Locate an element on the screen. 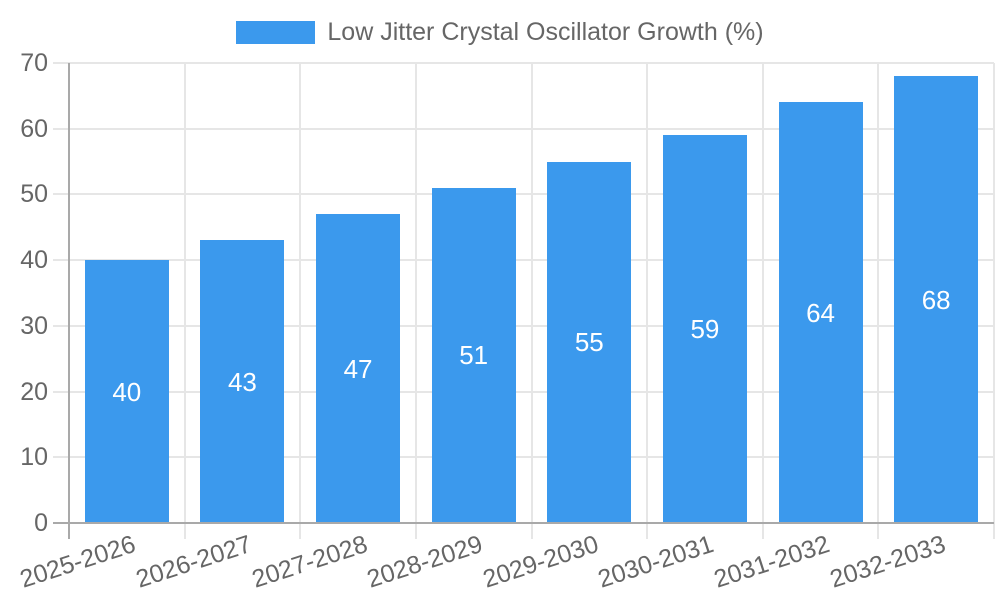 The image size is (1000, 600). y-tick-label: 60 is located at coordinates (34, 128).